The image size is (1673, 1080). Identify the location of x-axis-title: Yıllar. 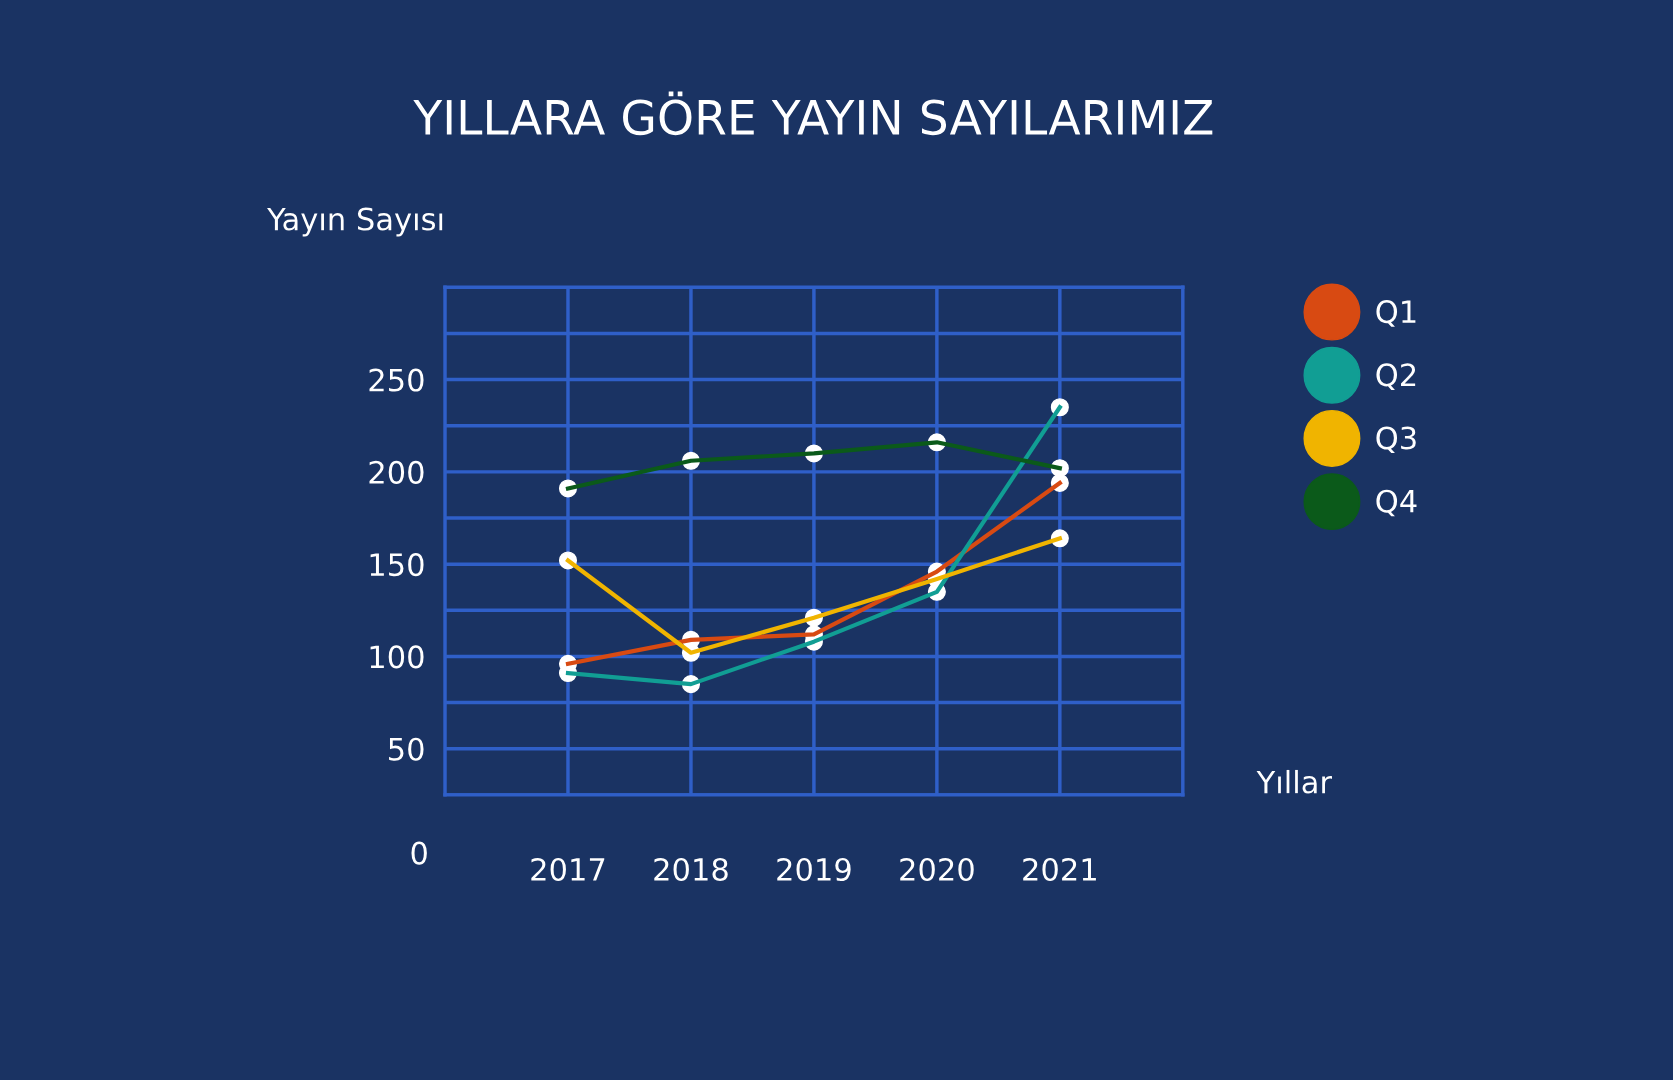
(1294, 781).